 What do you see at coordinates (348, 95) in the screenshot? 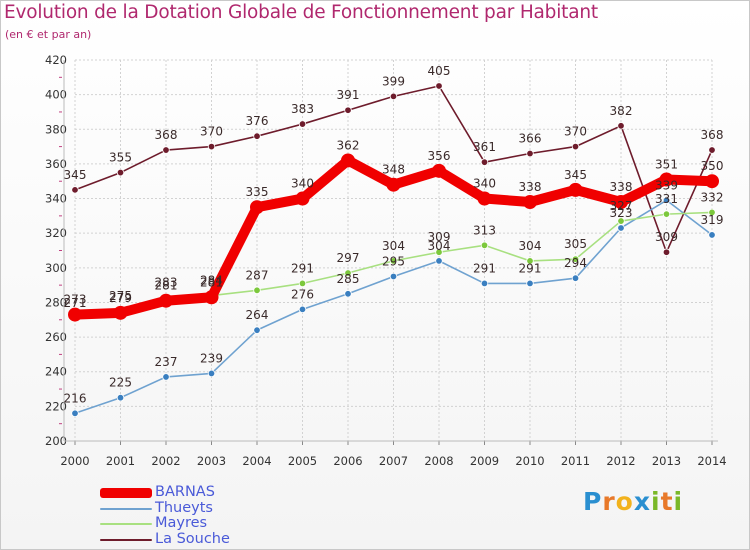
I see `data-label-la-souche: 391` at bounding box center [348, 95].